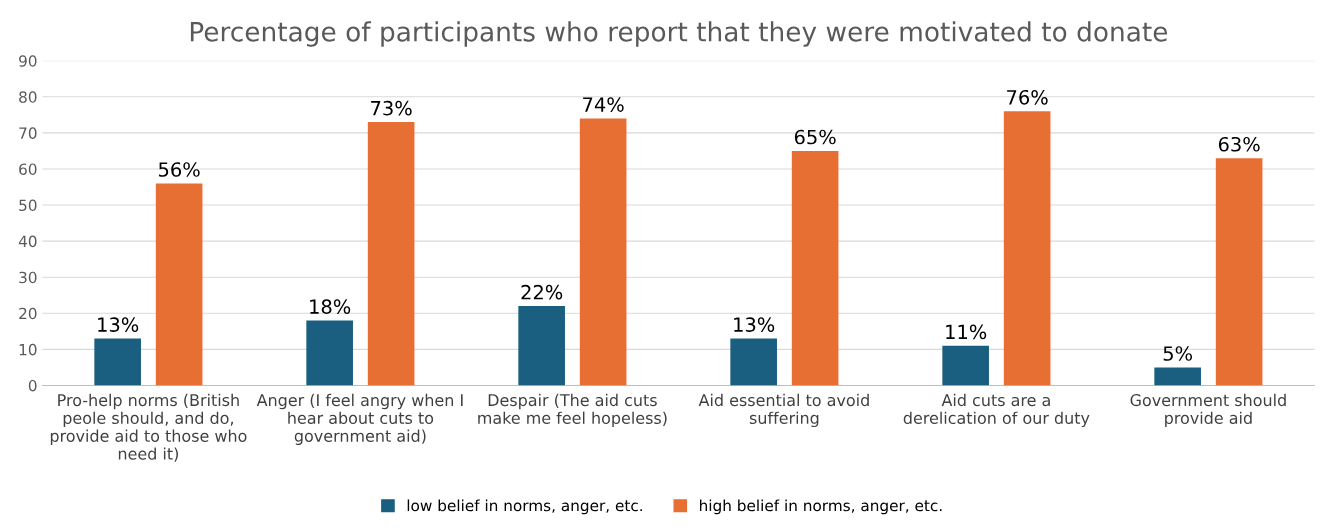 This screenshot has width=1325, height=528. Describe the element at coordinates (32, 385) in the screenshot. I see `y-tick-label: 0` at that location.